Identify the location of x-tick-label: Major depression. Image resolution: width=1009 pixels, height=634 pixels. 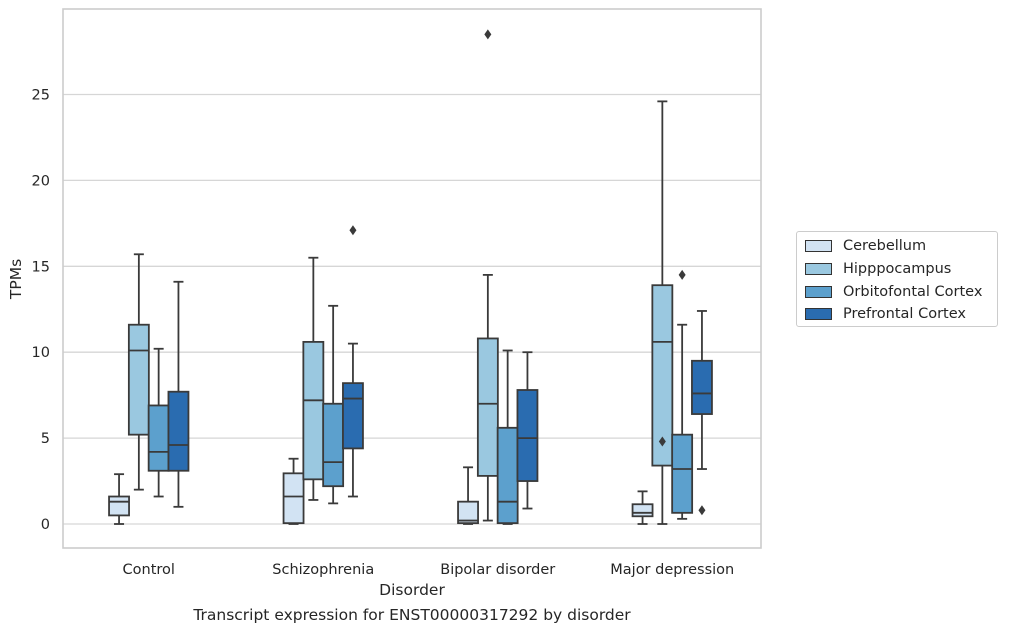
(672, 570).